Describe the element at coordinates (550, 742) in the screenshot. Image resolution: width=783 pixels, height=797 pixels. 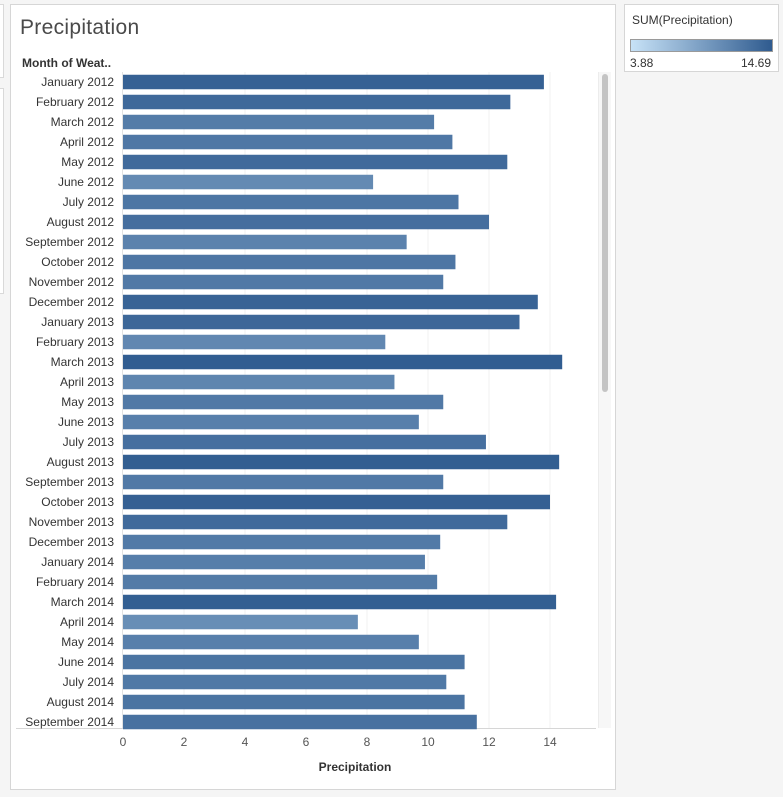
I see `x-tick-label: 14` at that location.